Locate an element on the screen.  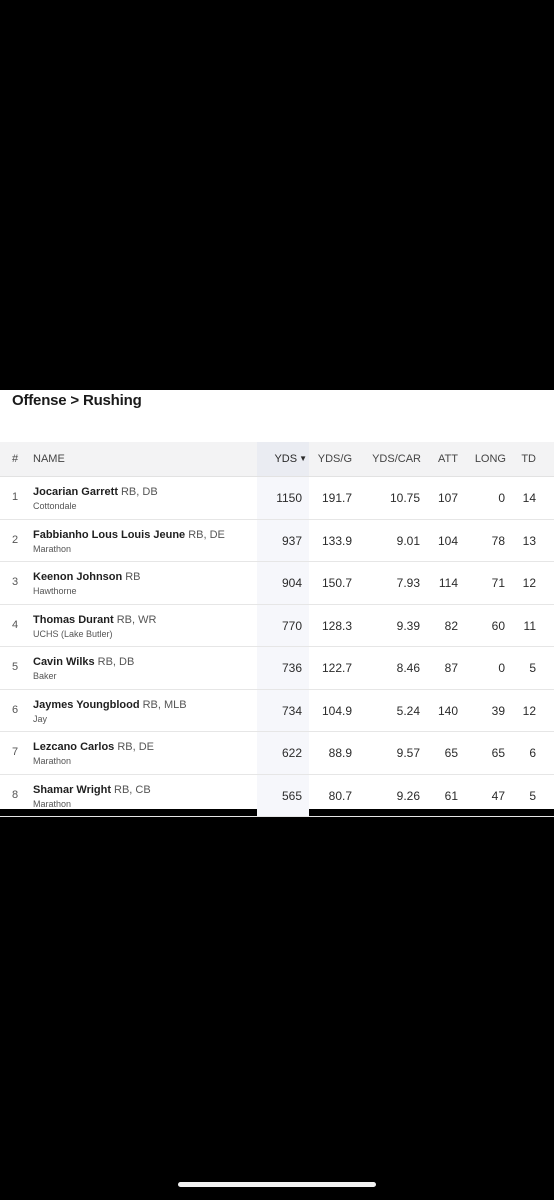
player-name-text: Jaymes Youngblood is located at coordinates (86, 704).